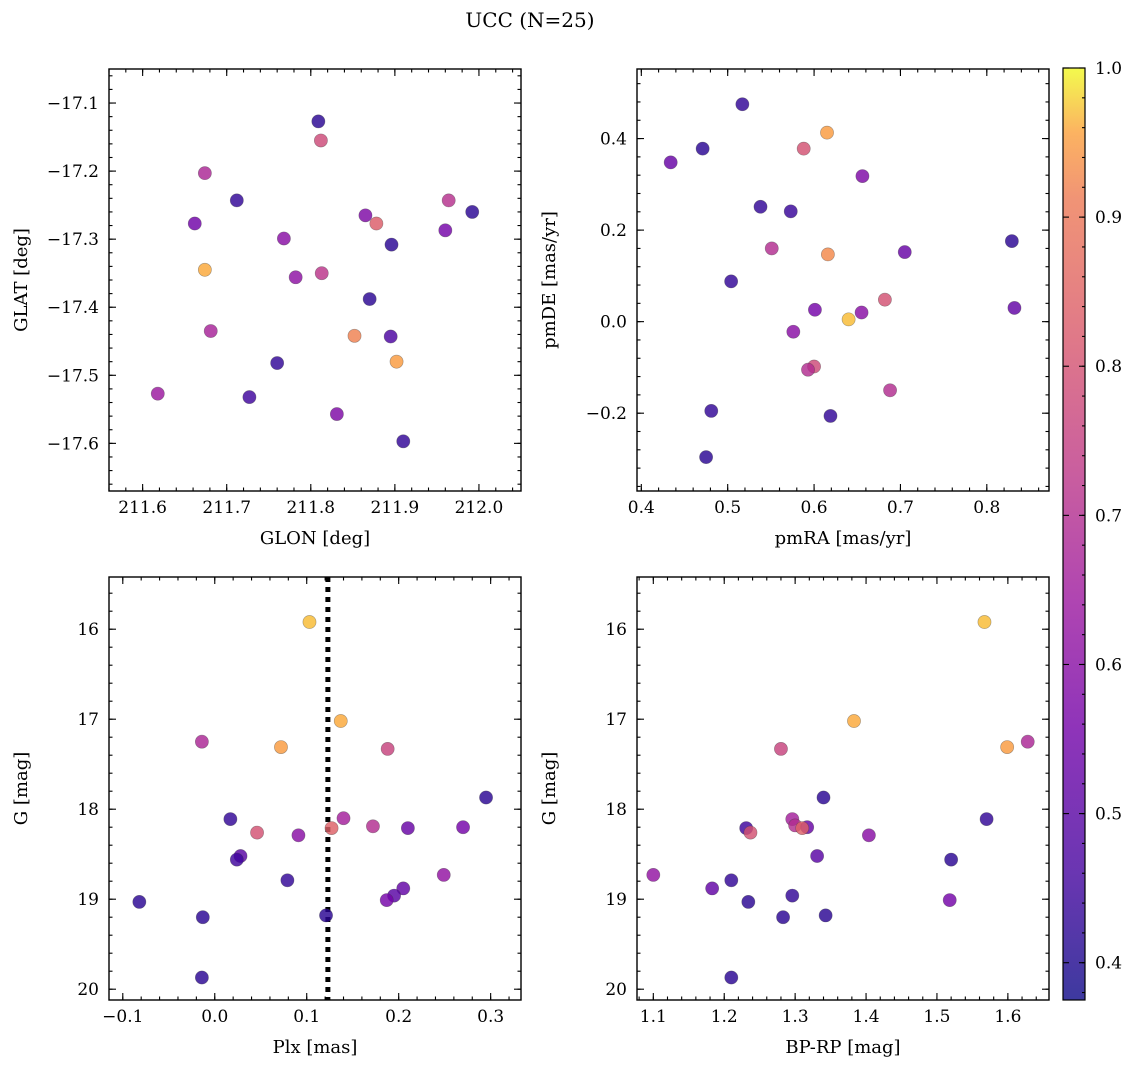  I want to click on x-tick-label-position-3: 211.9, so click(395, 508).